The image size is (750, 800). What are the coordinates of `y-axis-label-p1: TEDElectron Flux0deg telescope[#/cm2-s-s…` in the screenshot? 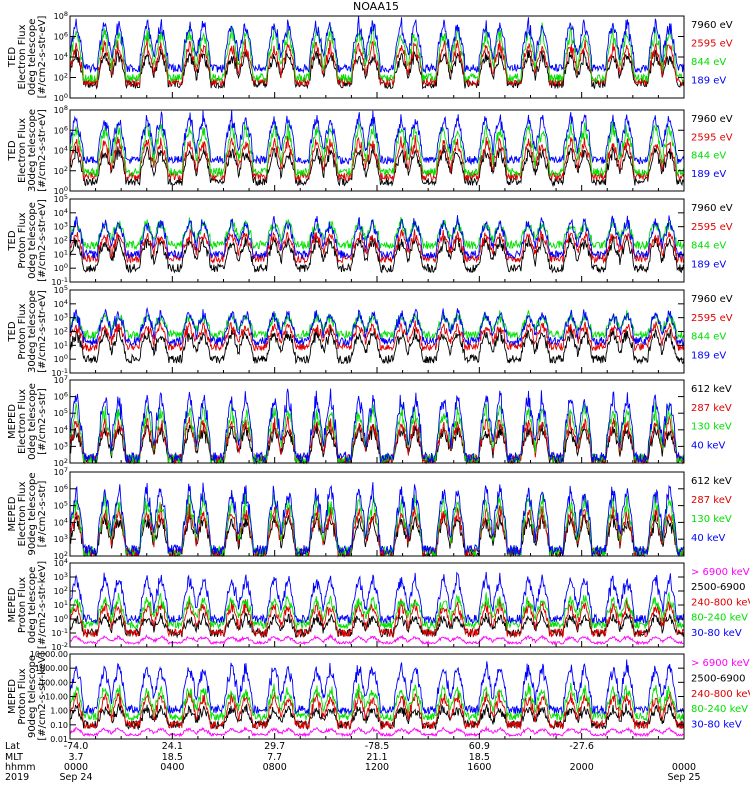 It's located at (27, 57).